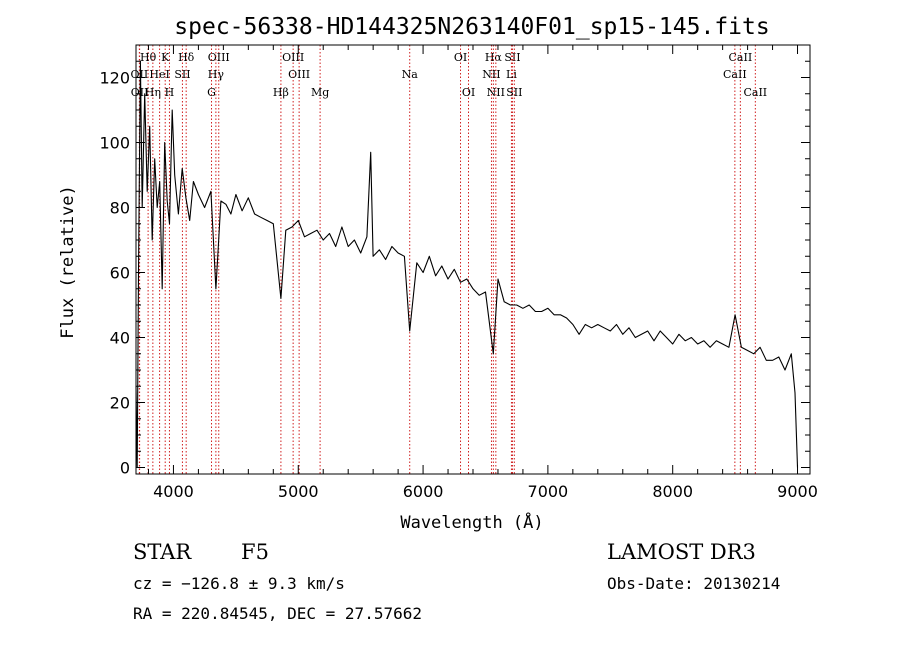 Image resolution: width=900 pixels, height=649 pixels. Describe the element at coordinates (681, 552) in the screenshot. I see `survey-name: LAMOST DR3` at that location.